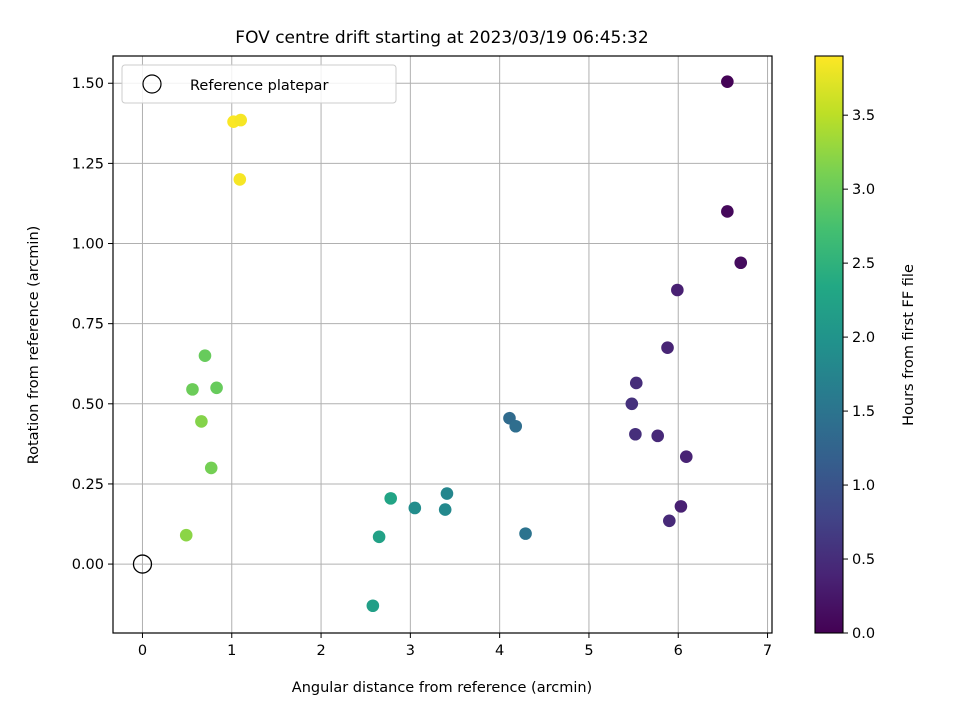 The height and width of the screenshot is (720, 960). What do you see at coordinates (88, 405) in the screenshot?
I see `y-tick-label: 0.50` at bounding box center [88, 405].